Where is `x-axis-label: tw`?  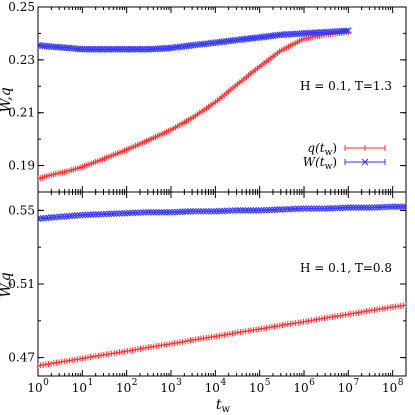
x-axis-label: tw is located at coordinates (223, 406).